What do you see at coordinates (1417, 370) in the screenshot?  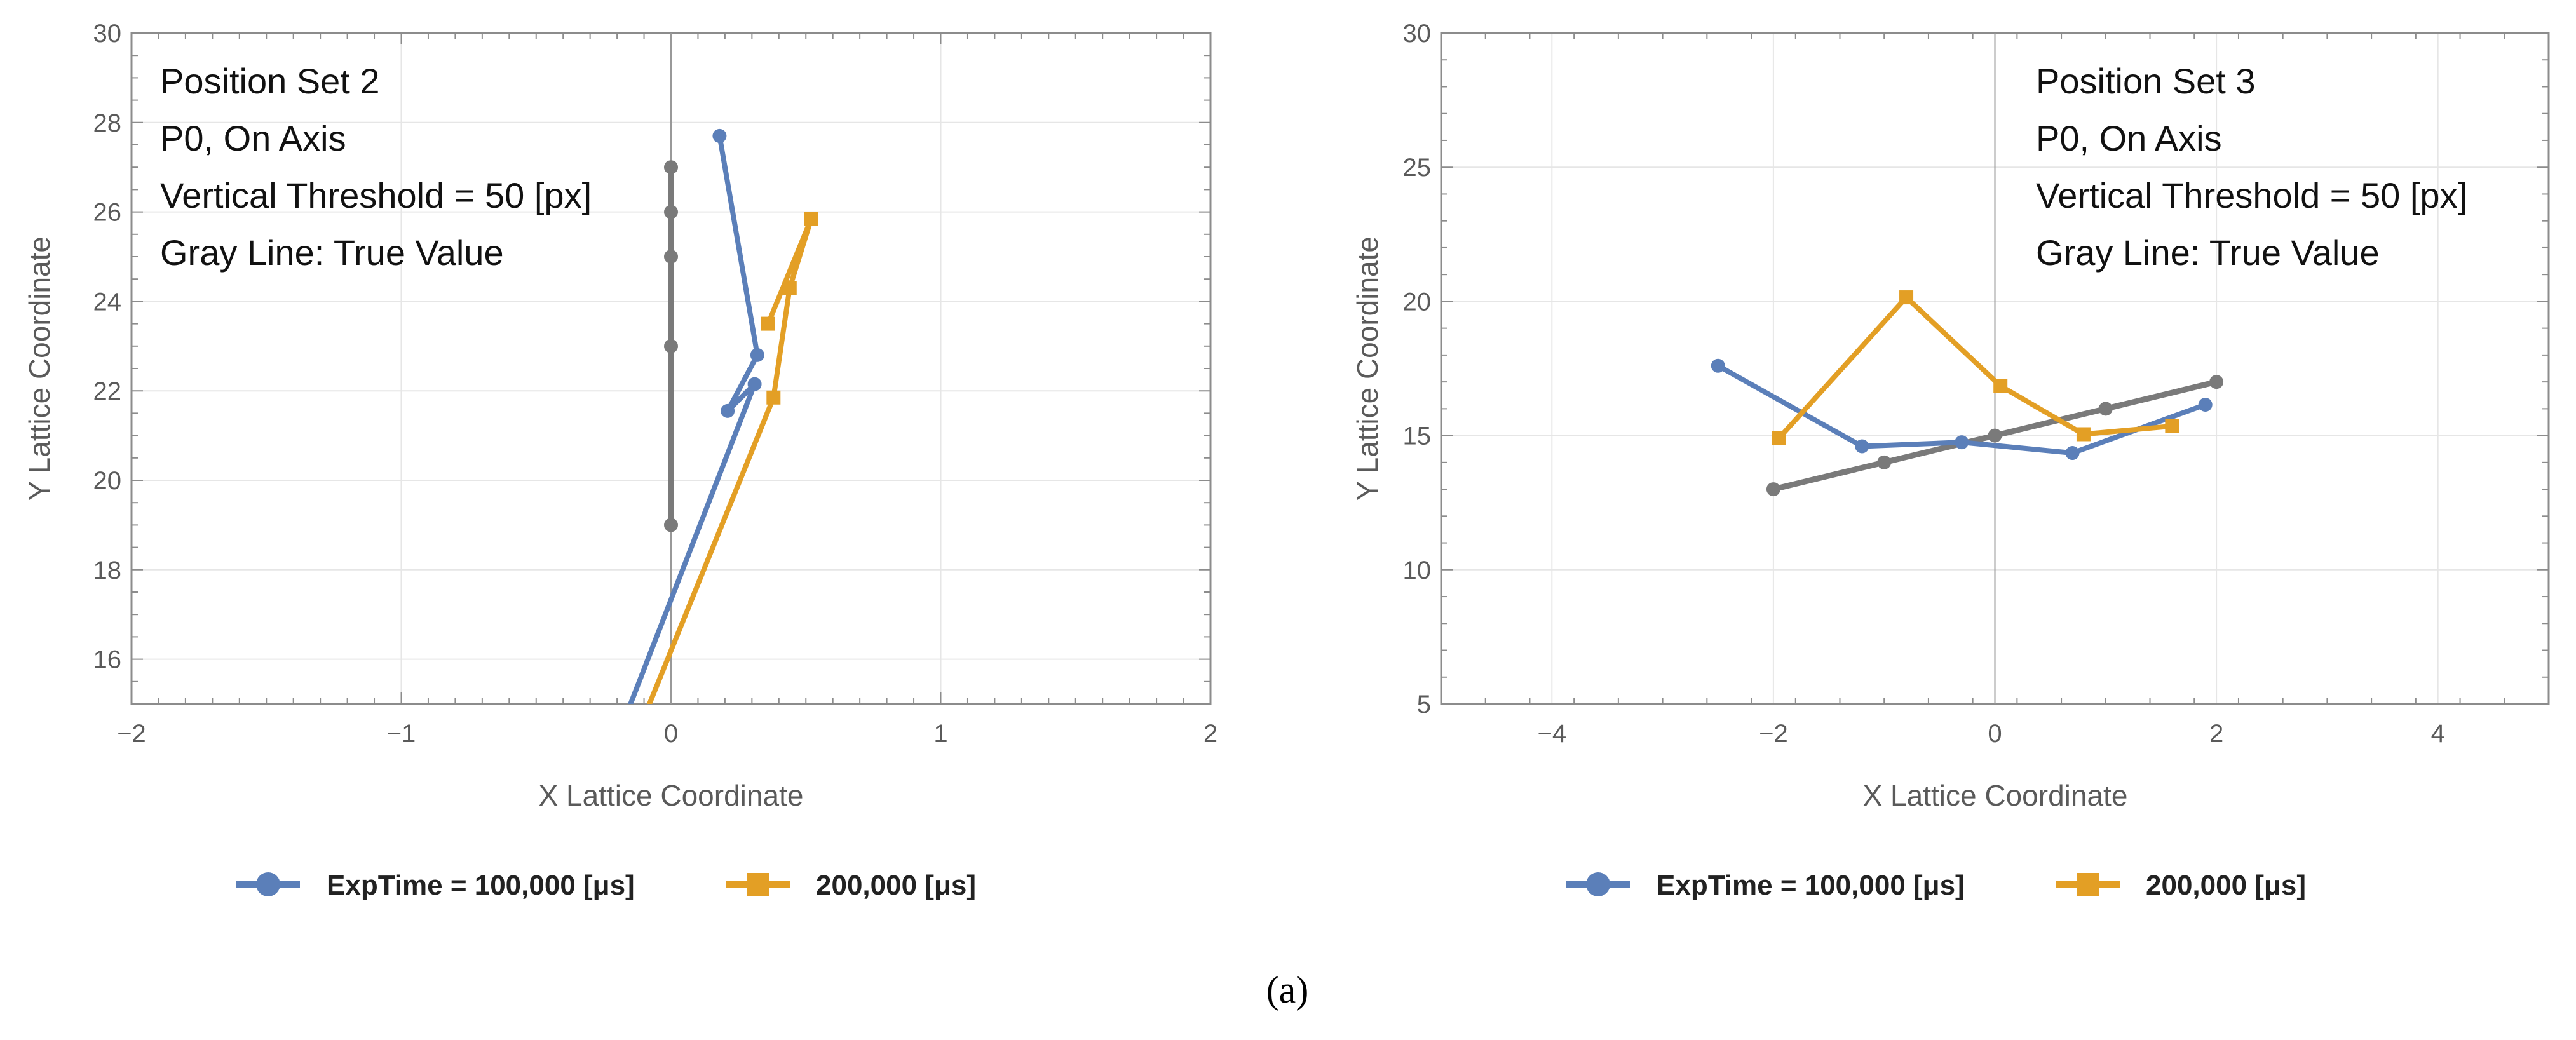 I see `y-tick-labels: 5 10 15 20 25 30` at bounding box center [1417, 370].